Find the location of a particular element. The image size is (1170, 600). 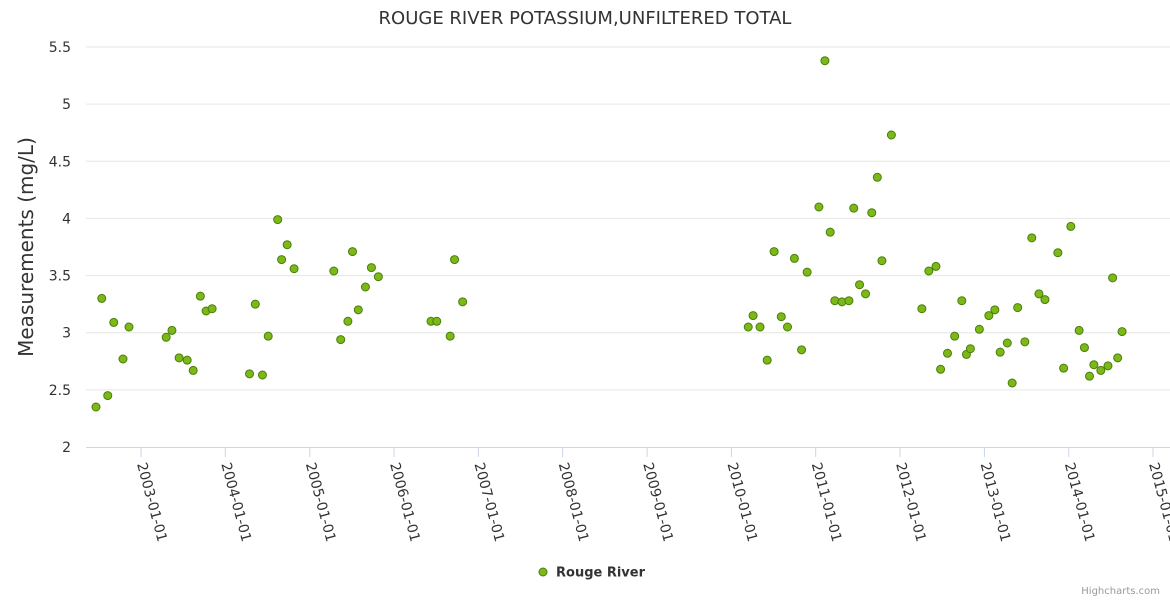

y-tick-label: 3 is located at coordinates (66, 334).